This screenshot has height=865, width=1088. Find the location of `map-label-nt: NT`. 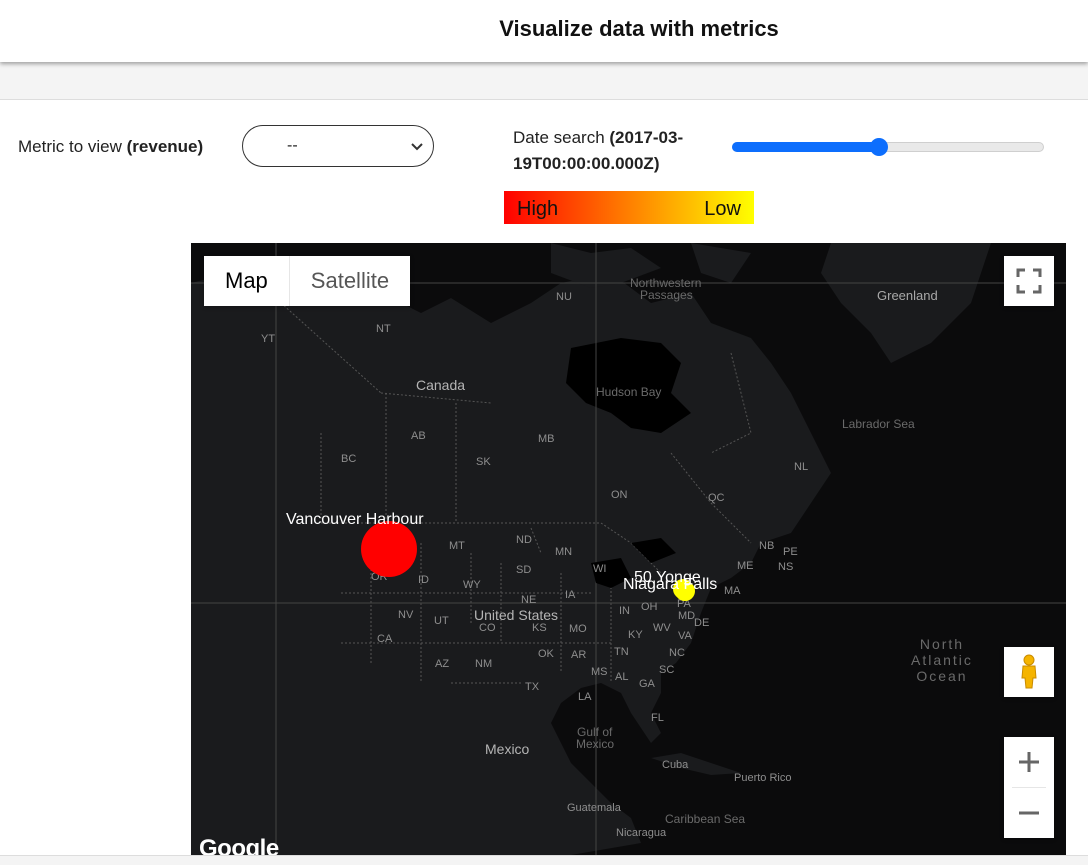

map-label-nt: NT is located at coordinates (383, 329).